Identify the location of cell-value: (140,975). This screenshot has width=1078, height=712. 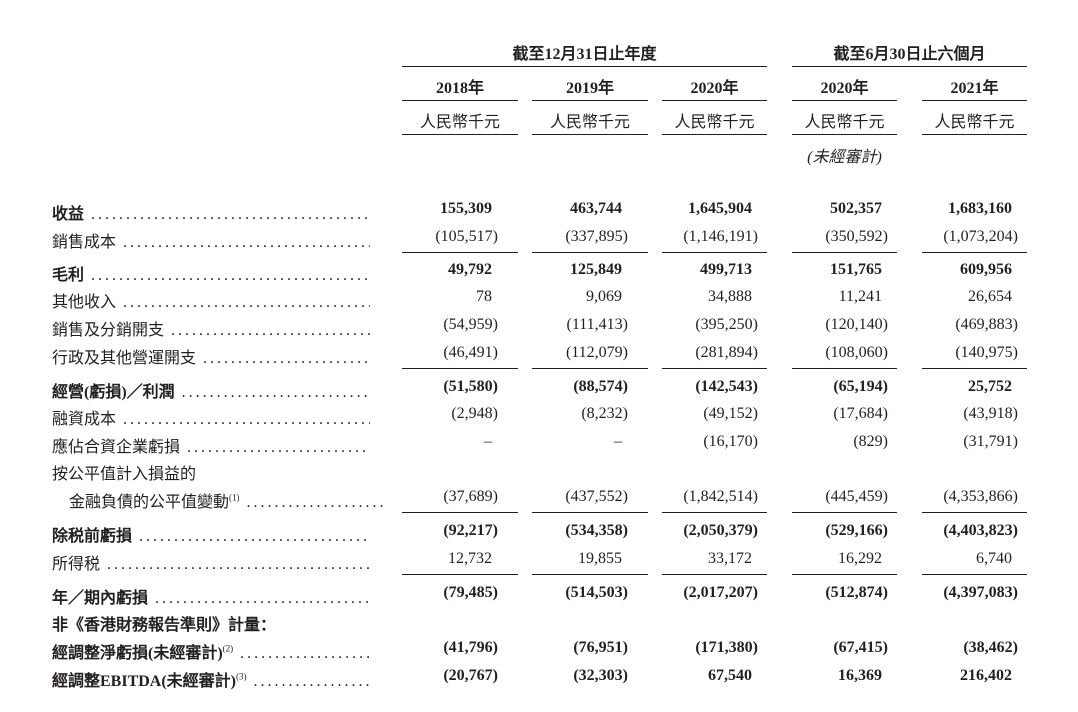
(986, 352).